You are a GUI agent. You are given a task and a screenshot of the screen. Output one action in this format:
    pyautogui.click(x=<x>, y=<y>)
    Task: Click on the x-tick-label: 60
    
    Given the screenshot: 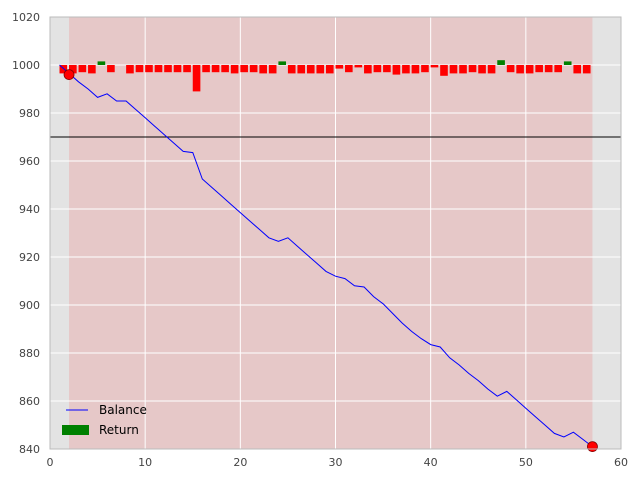 What is the action you would take?
    pyautogui.click(x=621, y=462)
    